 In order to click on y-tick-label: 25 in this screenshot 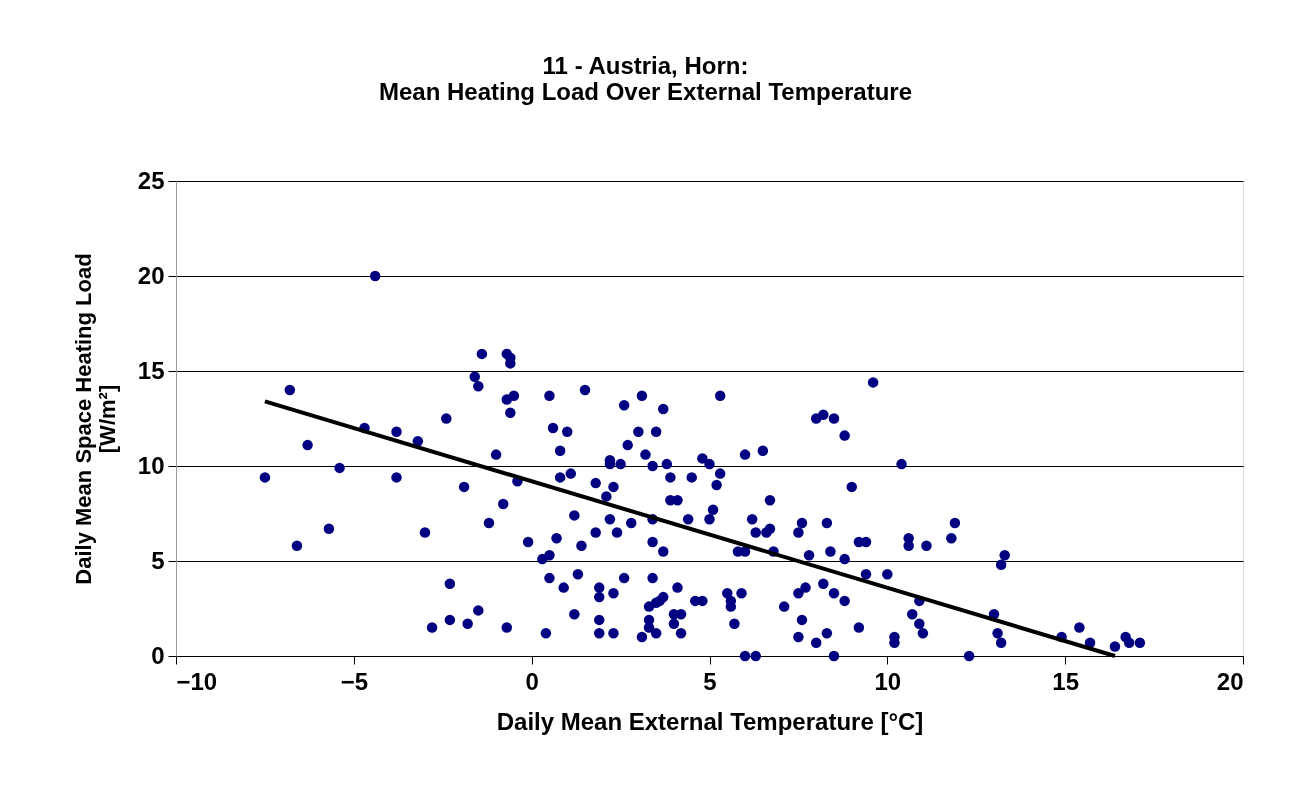, I will do `click(151, 180)`.